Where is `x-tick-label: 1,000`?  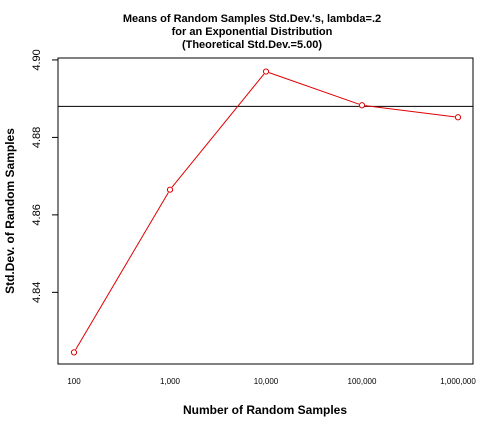
x-tick-label: 1,000 is located at coordinates (170, 381).